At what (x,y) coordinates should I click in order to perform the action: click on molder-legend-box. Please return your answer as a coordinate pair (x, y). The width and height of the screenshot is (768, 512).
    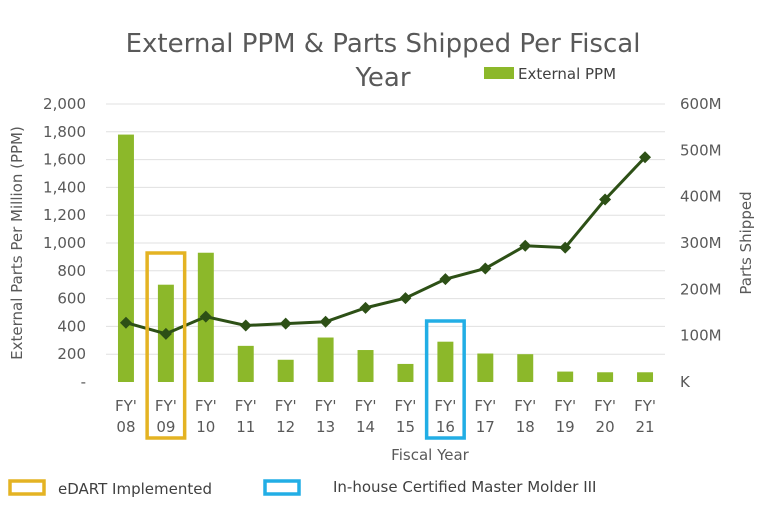
    Looking at the image, I should click on (282, 487).